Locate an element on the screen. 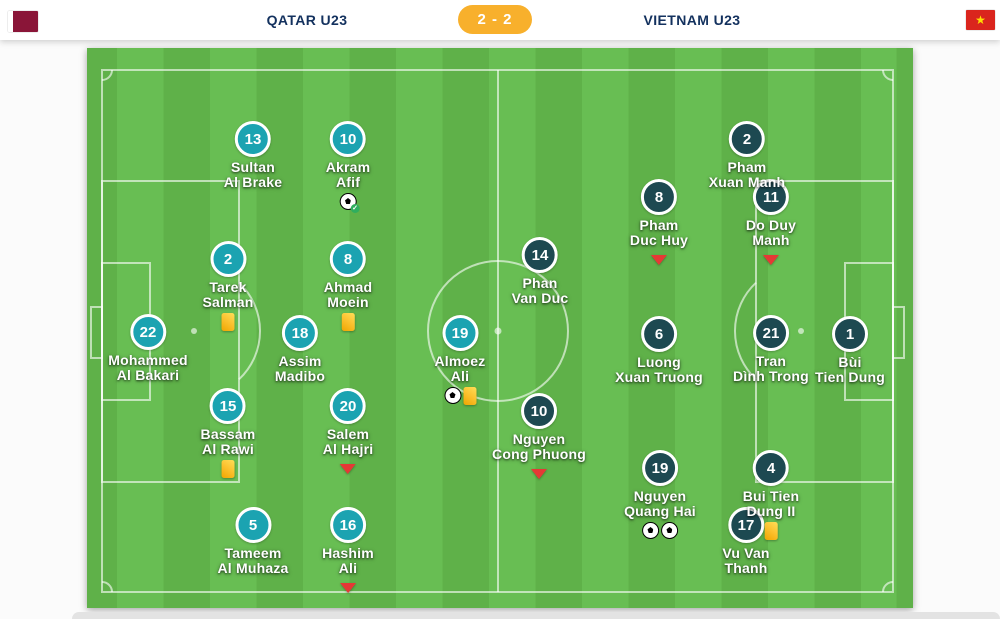 The width and height of the screenshot is (1000, 619). player-marker: 5 Tameem Al Muhaza is located at coordinates (252, 541).